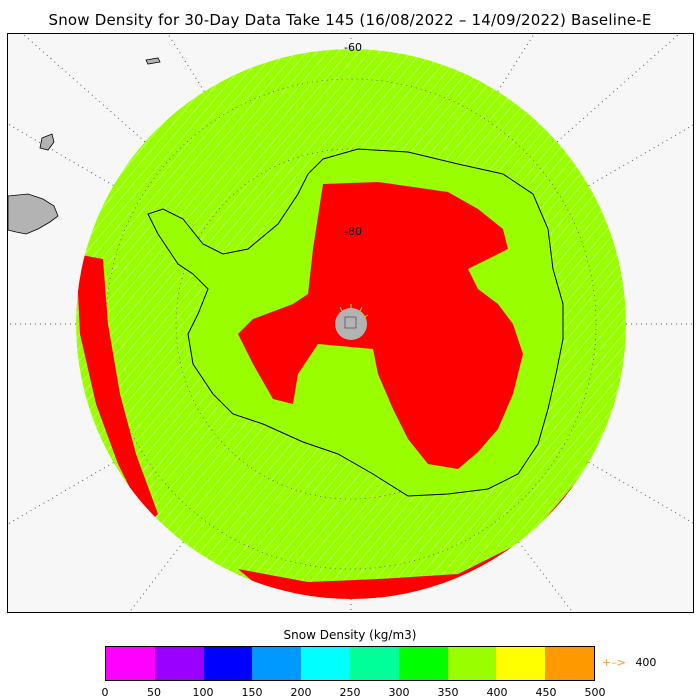 The width and height of the screenshot is (700, 700). Describe the element at coordinates (353, 47) in the screenshot. I see `lat-label-60: -60` at that location.